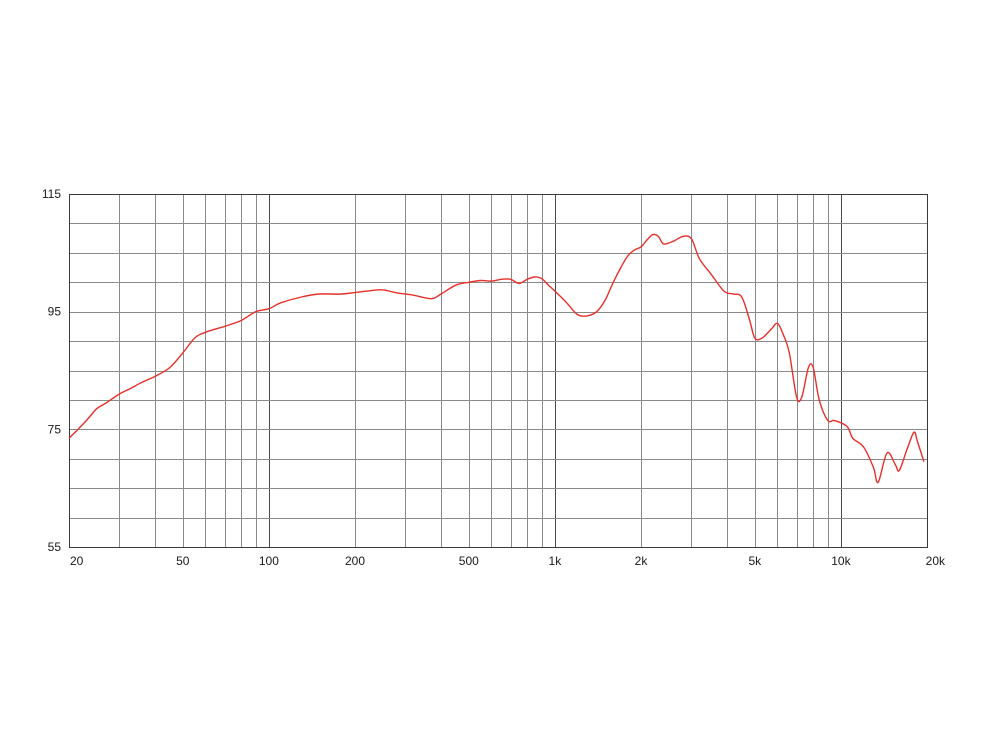 The width and height of the screenshot is (1000, 750). What do you see at coordinates (755, 561) in the screenshot?
I see `x-tick-label: 5k` at bounding box center [755, 561].